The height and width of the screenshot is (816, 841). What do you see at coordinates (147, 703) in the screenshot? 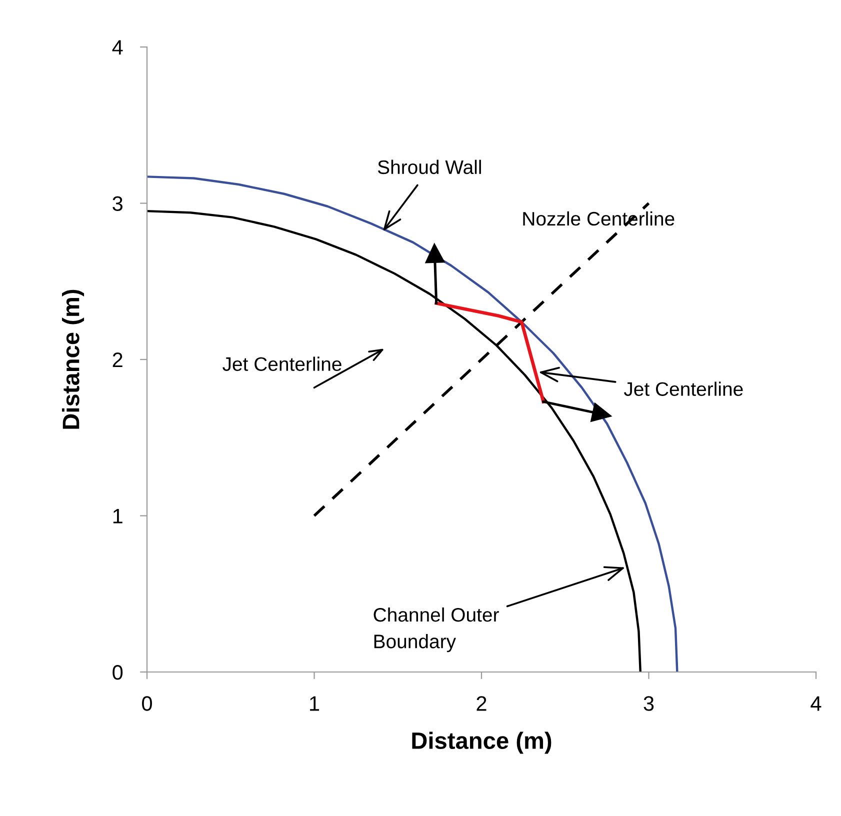
I see `x-tick-label: 0` at bounding box center [147, 703].